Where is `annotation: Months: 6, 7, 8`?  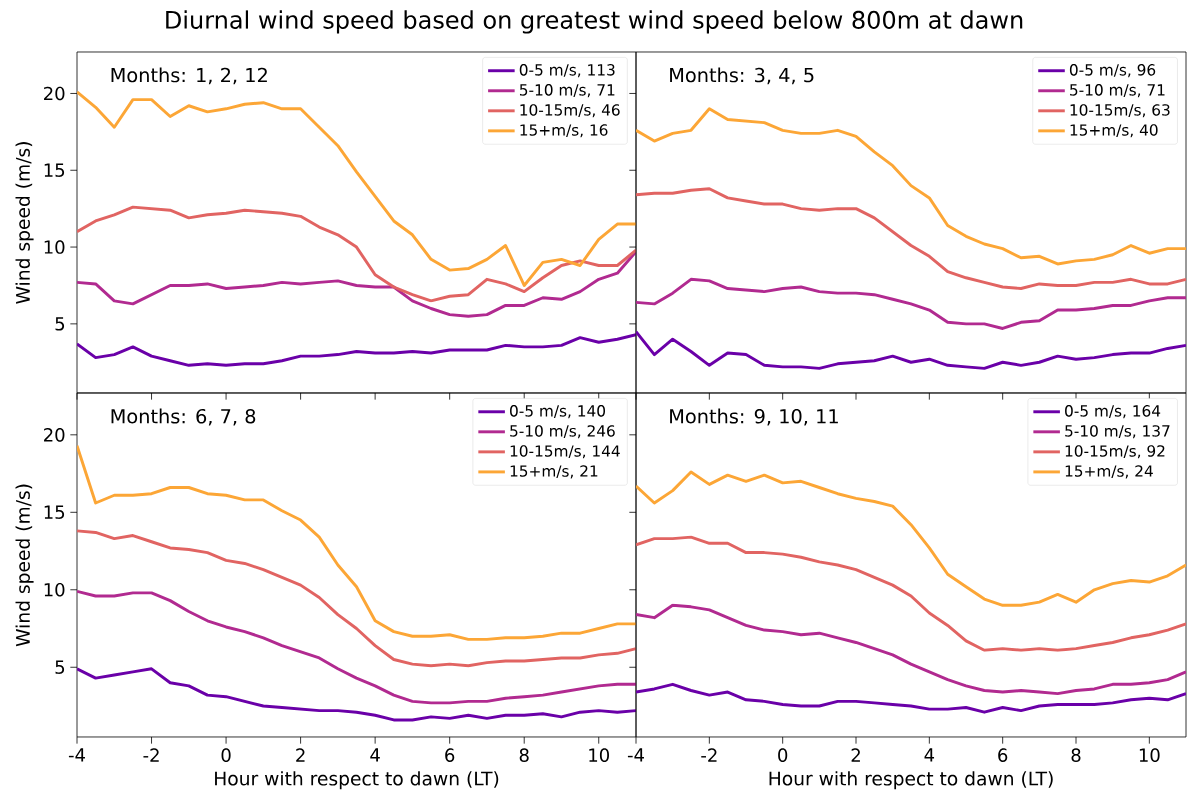 annotation: Months: 6, 7, 8 is located at coordinates (183, 417).